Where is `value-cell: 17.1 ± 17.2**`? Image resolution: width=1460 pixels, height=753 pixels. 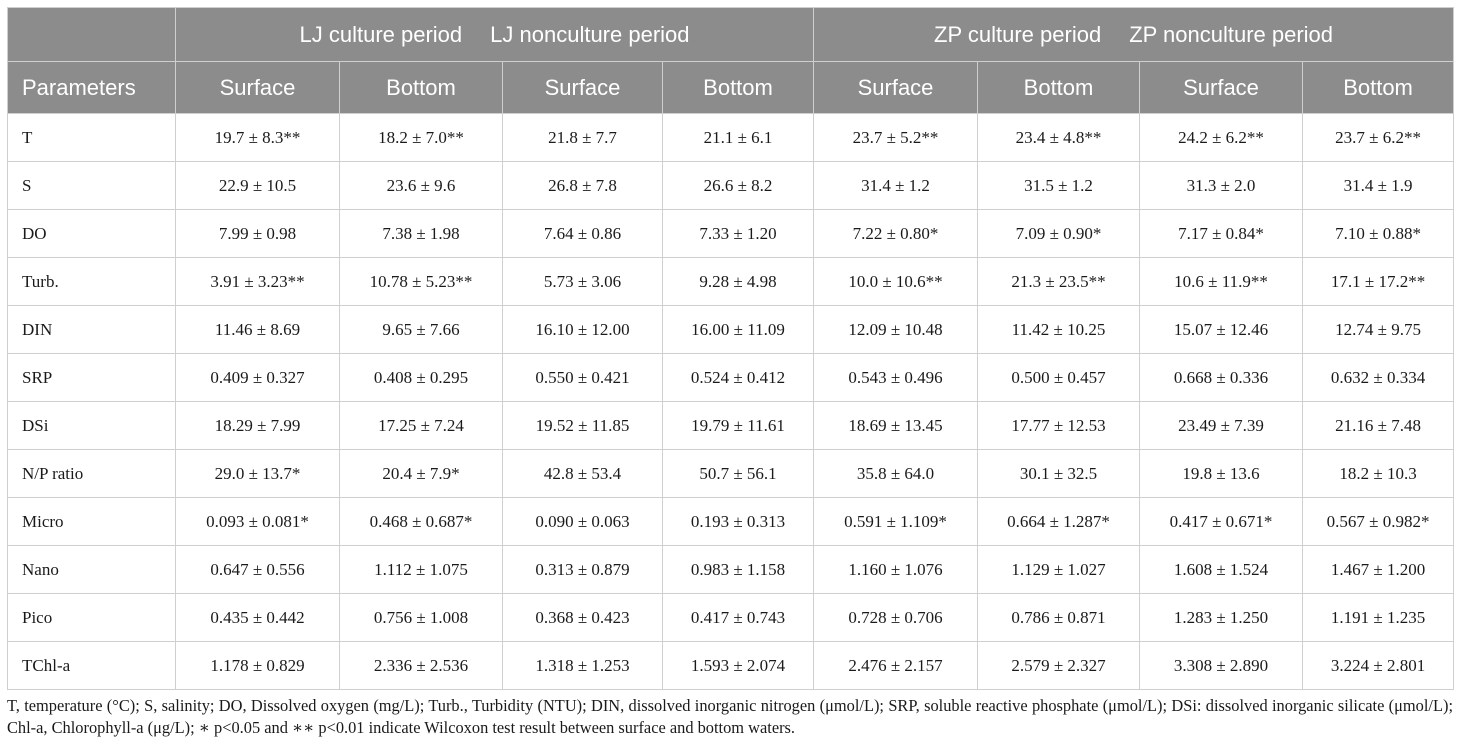
value-cell: 17.1 ± 17.2** is located at coordinates (1378, 281).